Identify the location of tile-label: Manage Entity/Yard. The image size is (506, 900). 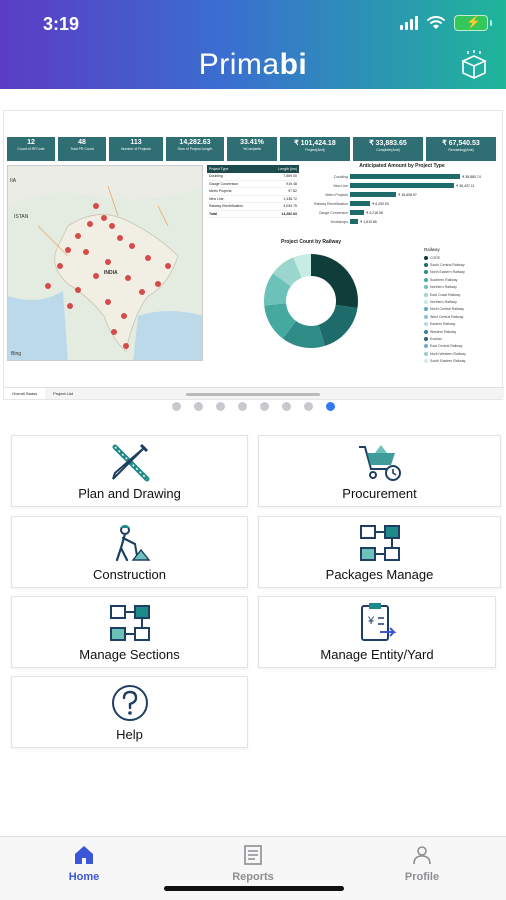
(377, 654).